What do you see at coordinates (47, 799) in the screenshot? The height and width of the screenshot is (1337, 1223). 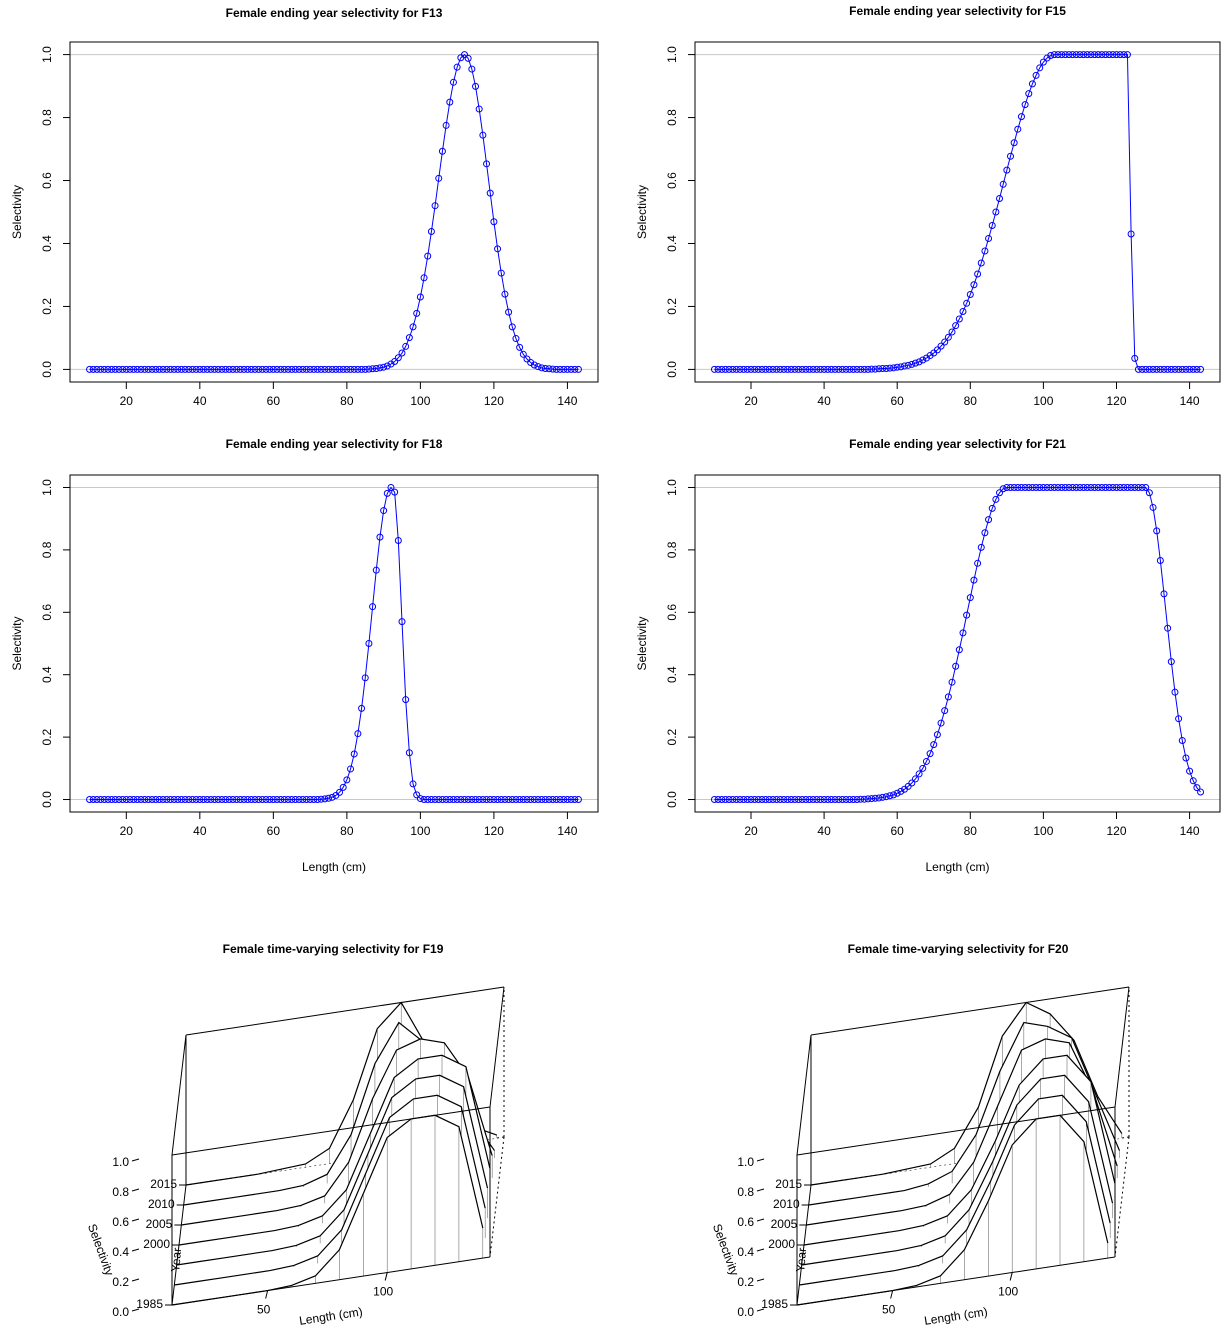 I see `y-tick-label: 0.0` at bounding box center [47, 799].